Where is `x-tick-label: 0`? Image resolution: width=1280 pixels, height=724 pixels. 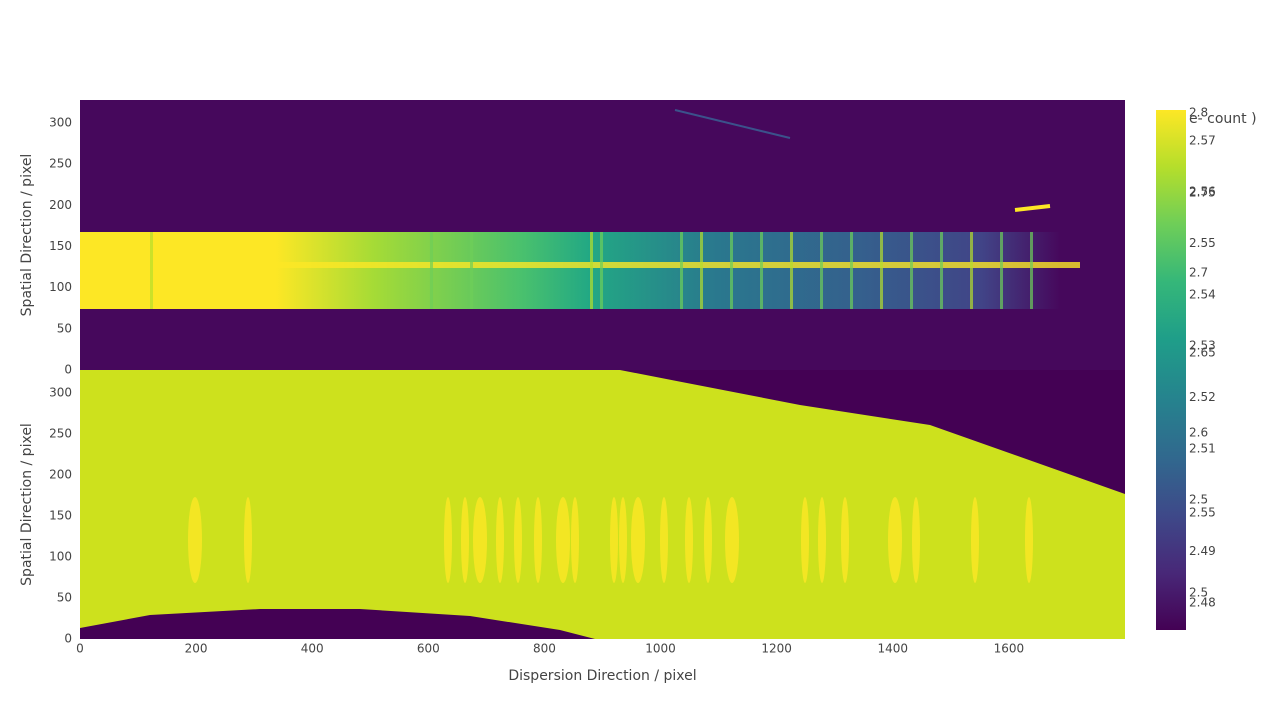
x-tick-label: 0 is located at coordinates (80, 649).